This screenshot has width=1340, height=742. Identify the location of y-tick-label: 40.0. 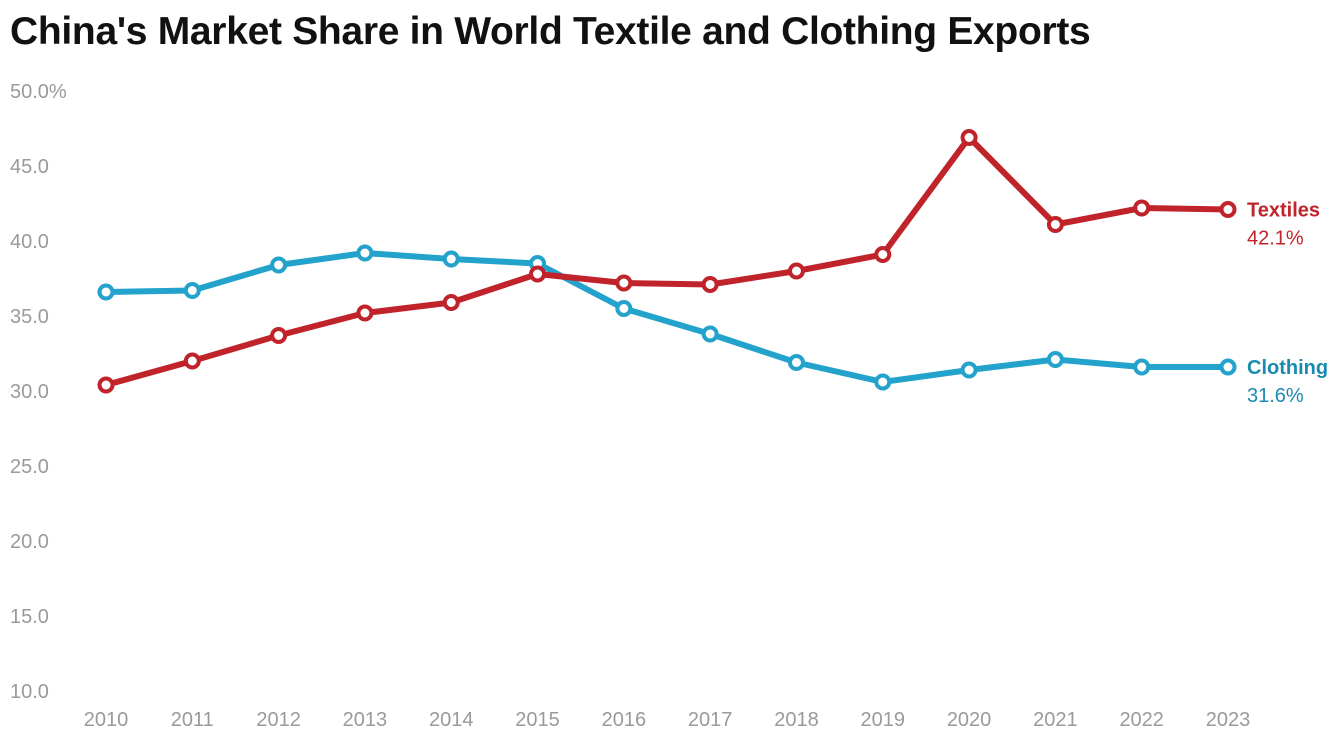
(29, 242).